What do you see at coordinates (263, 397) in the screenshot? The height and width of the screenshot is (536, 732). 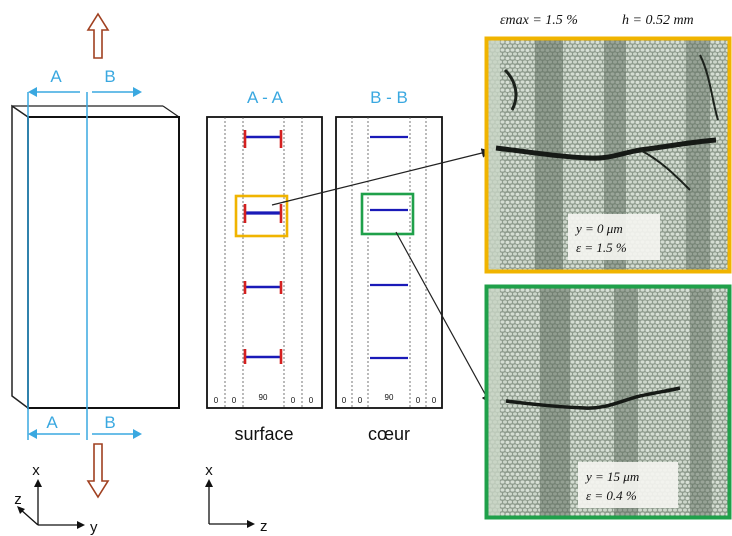 I see `aa-ply-label: 90` at bounding box center [263, 397].